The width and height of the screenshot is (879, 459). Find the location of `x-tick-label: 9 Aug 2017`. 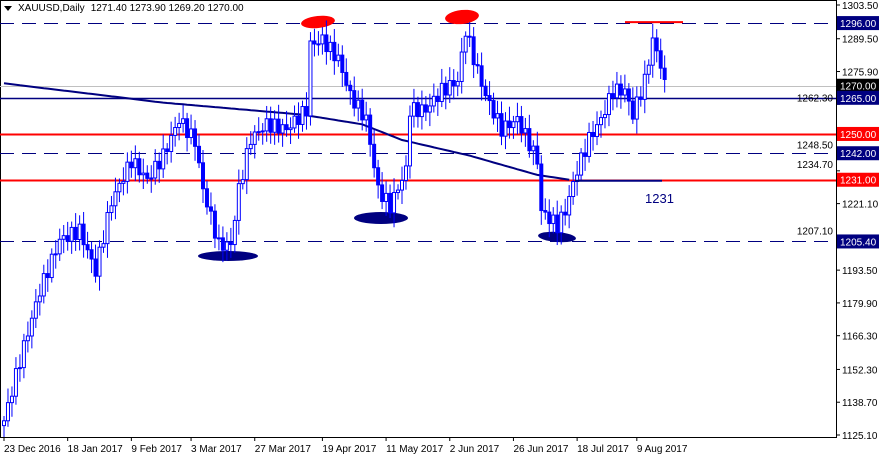

x-tick-label: 9 Aug 2017 is located at coordinates (662, 449).